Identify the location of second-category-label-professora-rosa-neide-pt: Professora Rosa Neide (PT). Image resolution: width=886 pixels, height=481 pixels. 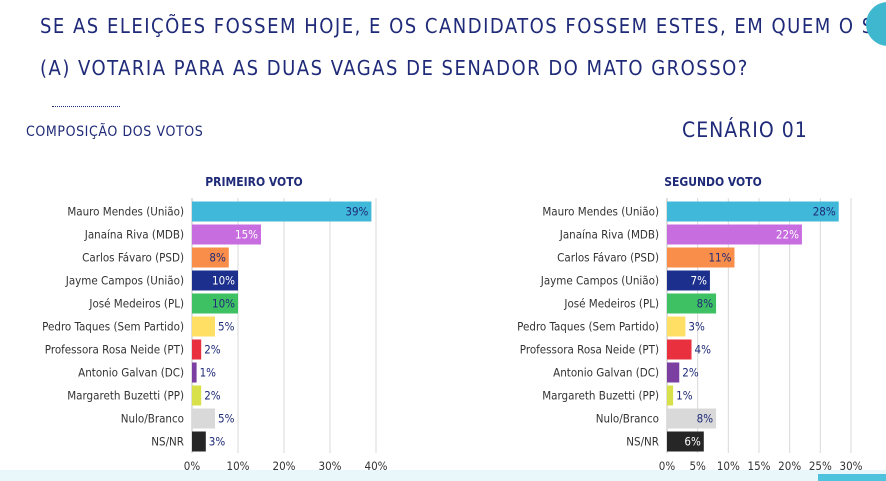
(589, 350).